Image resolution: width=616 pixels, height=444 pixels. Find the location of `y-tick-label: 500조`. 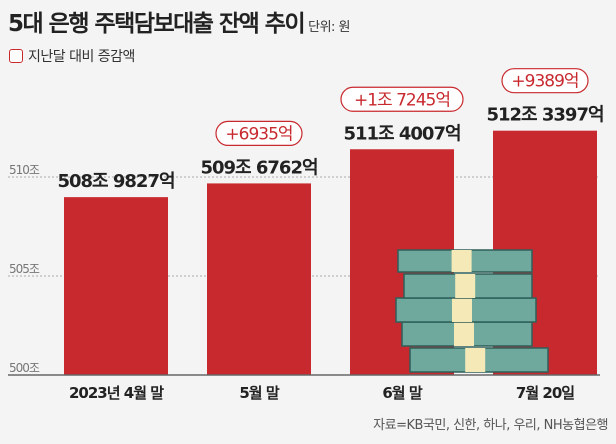

y-tick-label: 500조 is located at coordinates (24, 368).